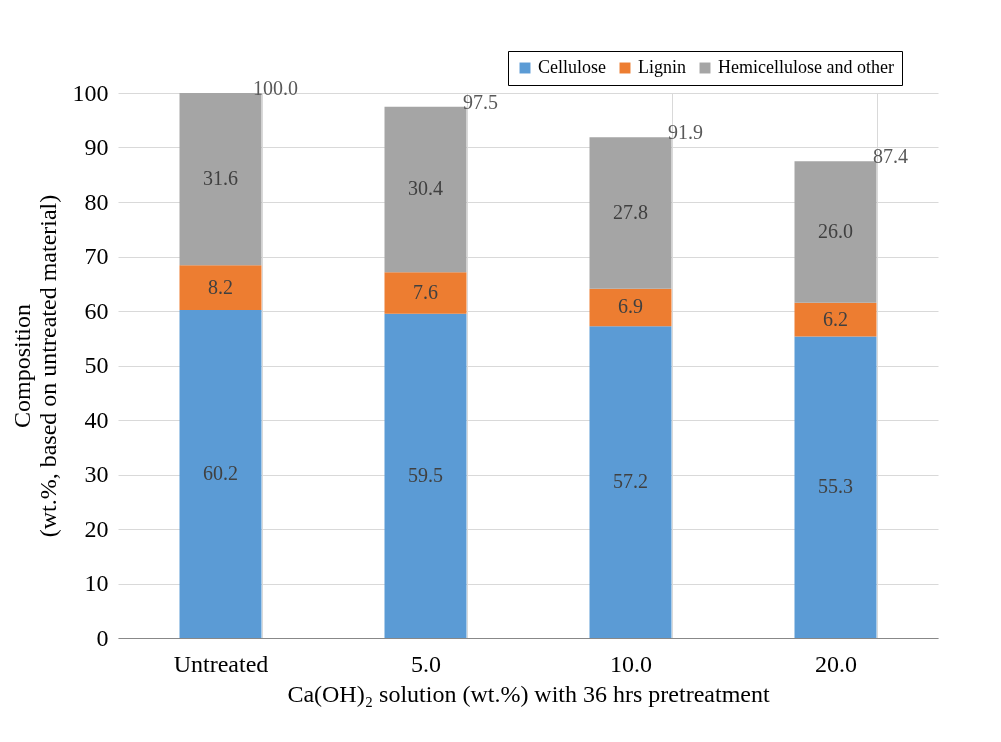 This screenshot has width=1001, height=742. I want to click on data-label: 60.2, so click(220, 472).